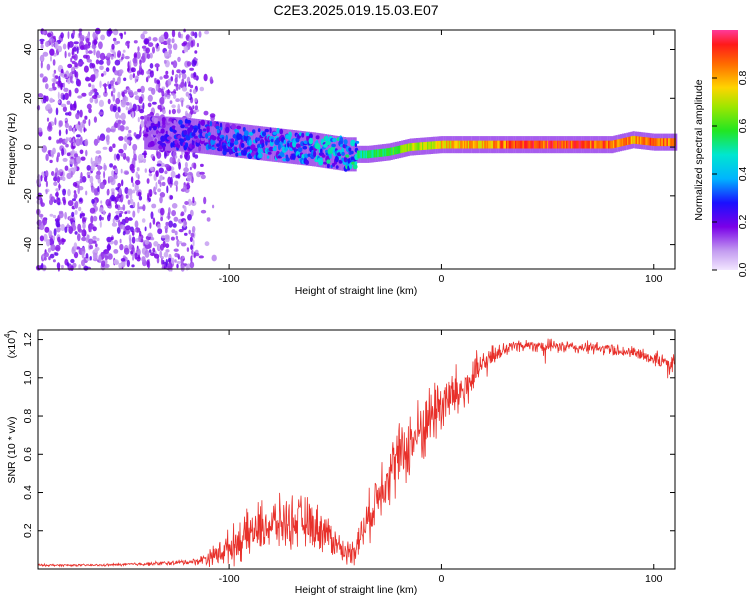 Image resolution: width=750 pixels, height=600 pixels. I want to click on y-tick-label: 0.8, so click(28, 416).